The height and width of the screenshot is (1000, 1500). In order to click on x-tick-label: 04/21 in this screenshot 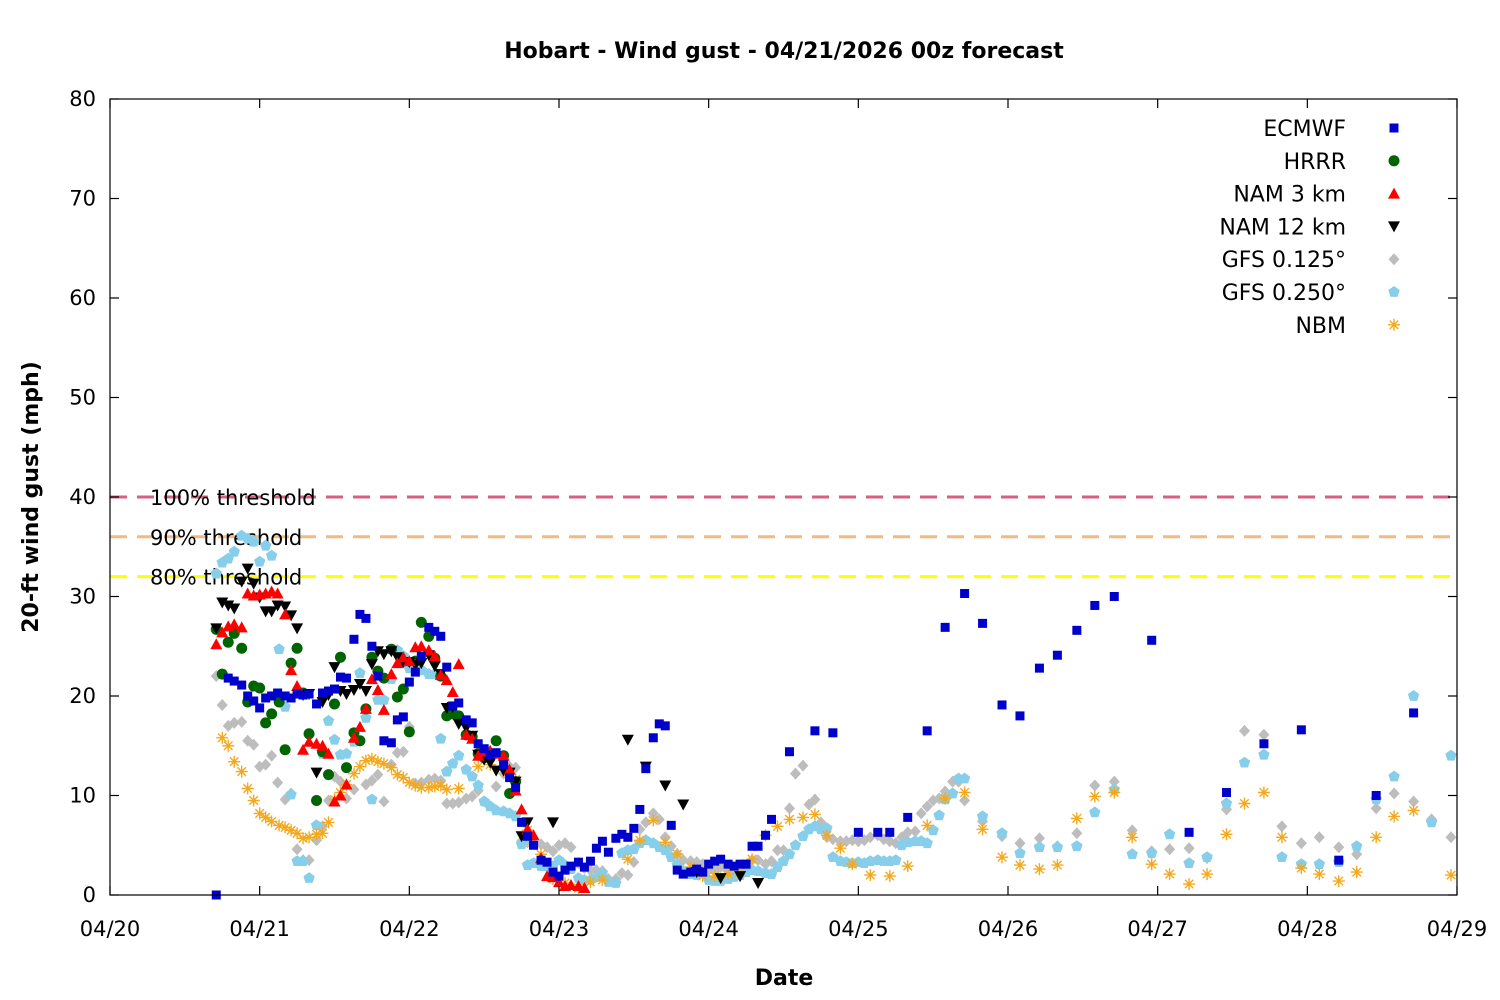, I will do `click(259, 929)`.